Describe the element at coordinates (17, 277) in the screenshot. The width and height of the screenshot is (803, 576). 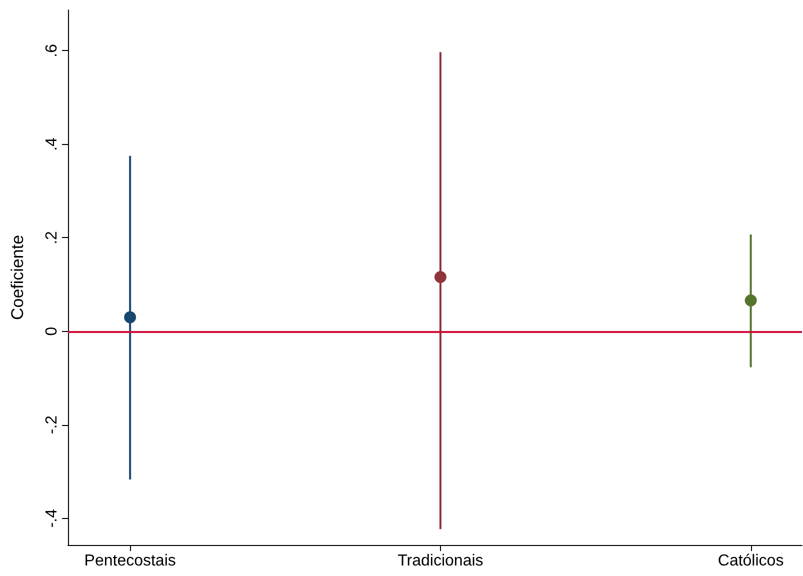
I see `y-axis-title: Coeficiente` at that location.